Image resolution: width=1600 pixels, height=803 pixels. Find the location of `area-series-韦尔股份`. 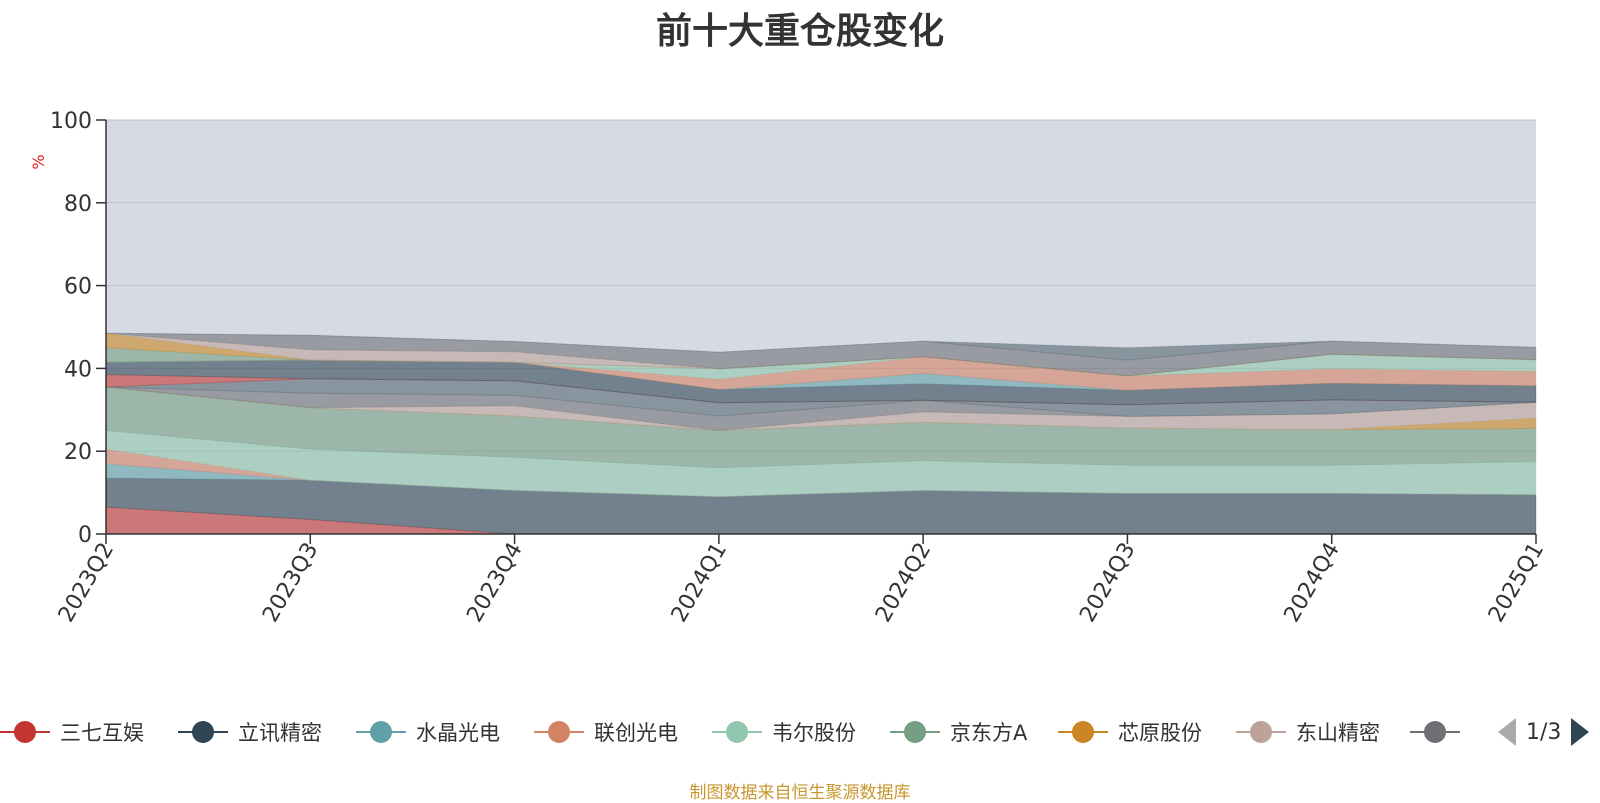

area-series-韦尔股份 is located at coordinates (821, 463).